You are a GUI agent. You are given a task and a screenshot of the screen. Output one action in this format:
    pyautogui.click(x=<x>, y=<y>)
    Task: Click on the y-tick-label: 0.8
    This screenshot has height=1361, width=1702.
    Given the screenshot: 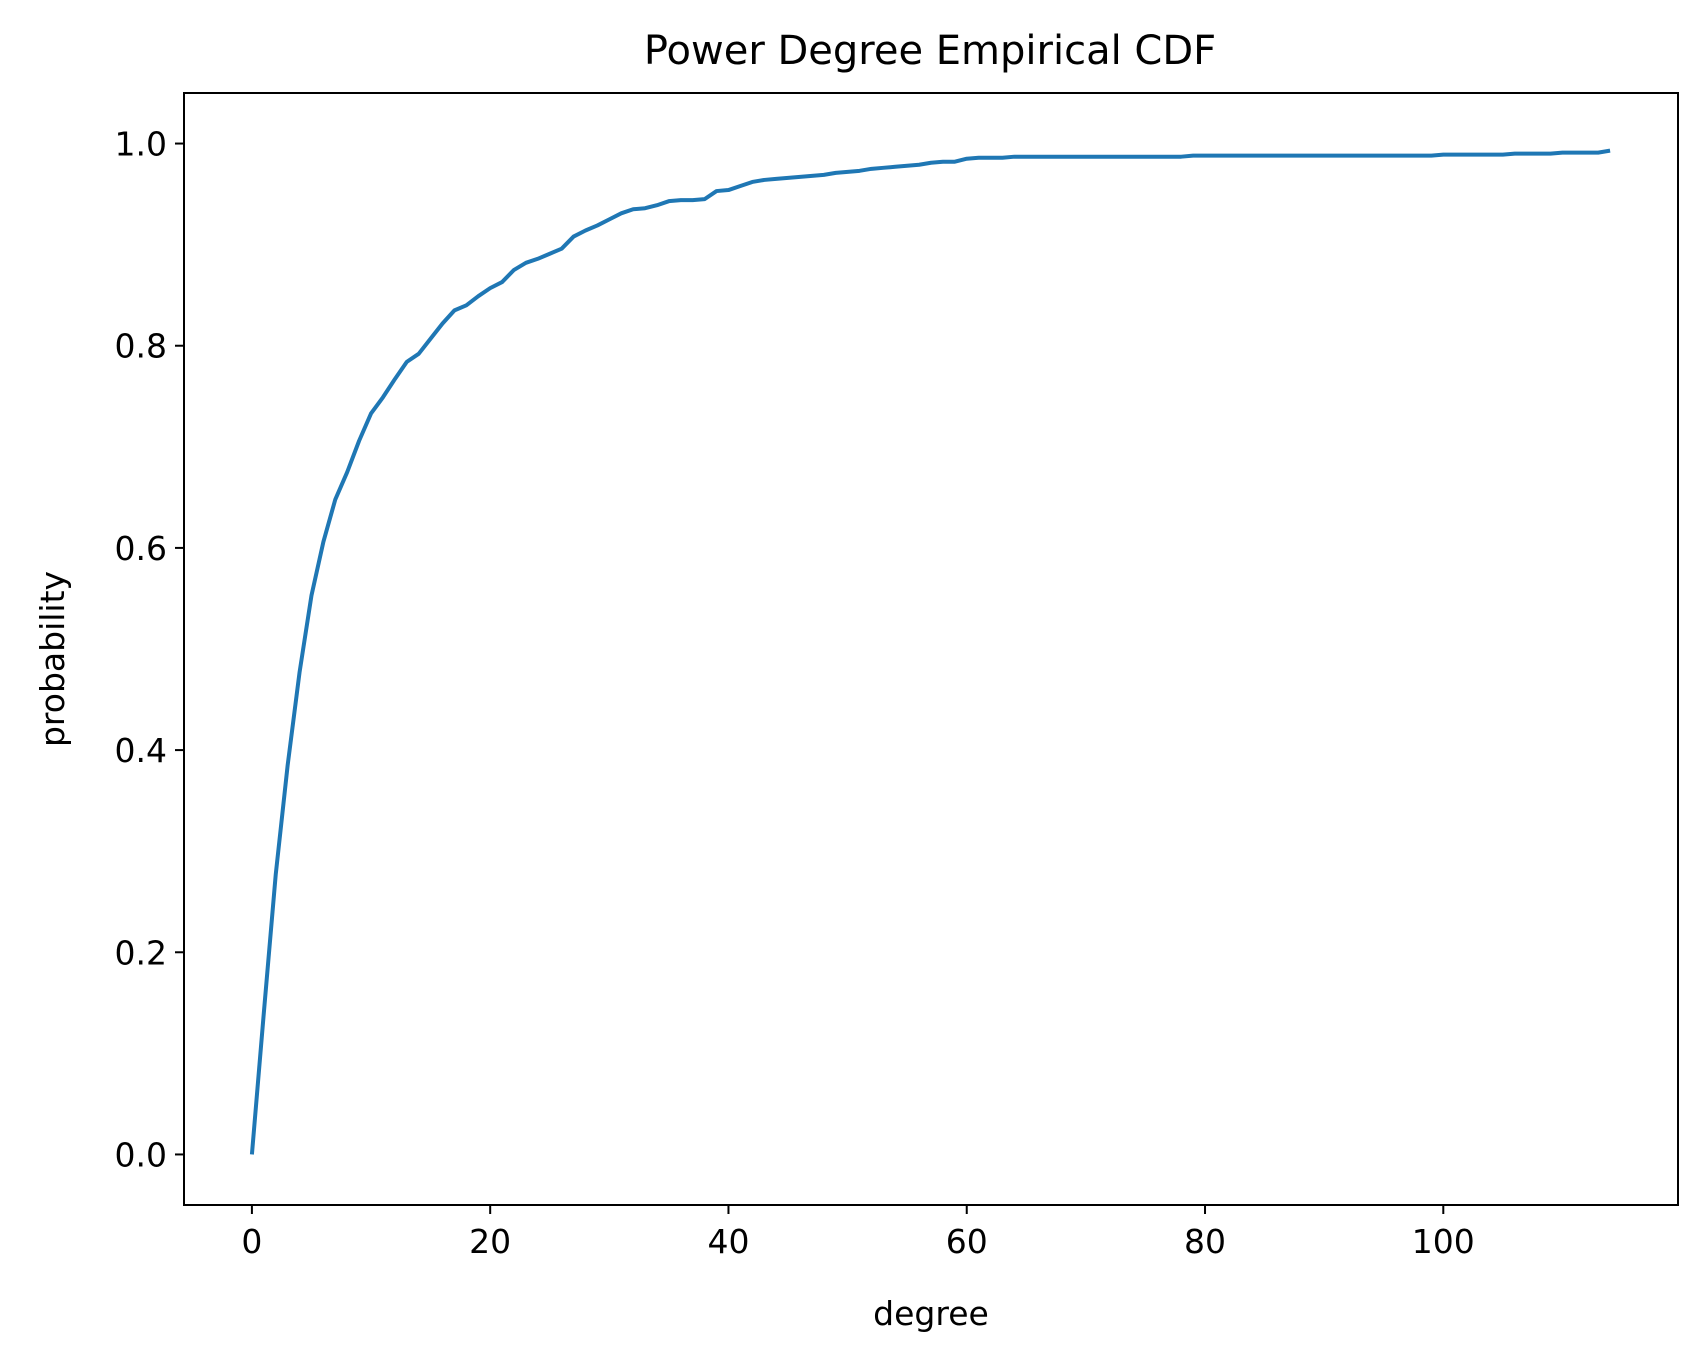 What is the action you would take?
    pyautogui.click(x=141, y=346)
    